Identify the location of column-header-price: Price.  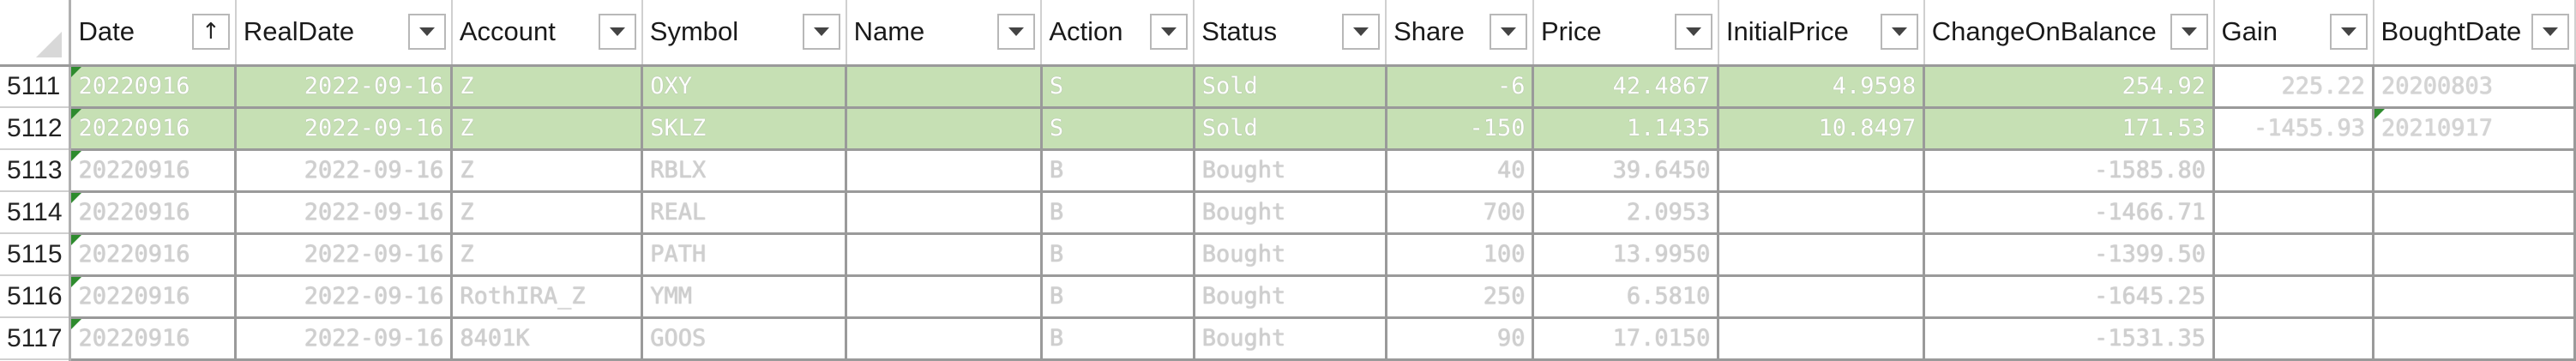
(1625, 33).